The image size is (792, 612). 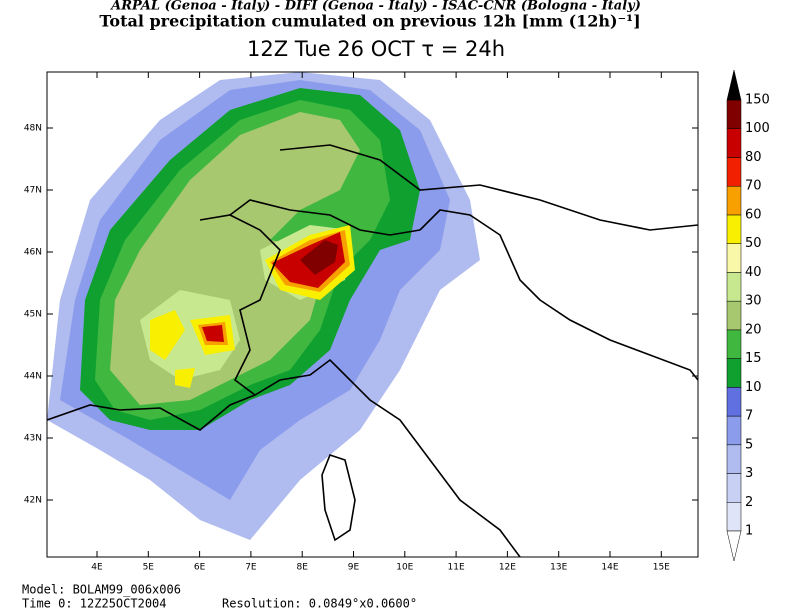 I want to click on colorbar-label: 10, so click(x=753, y=387).